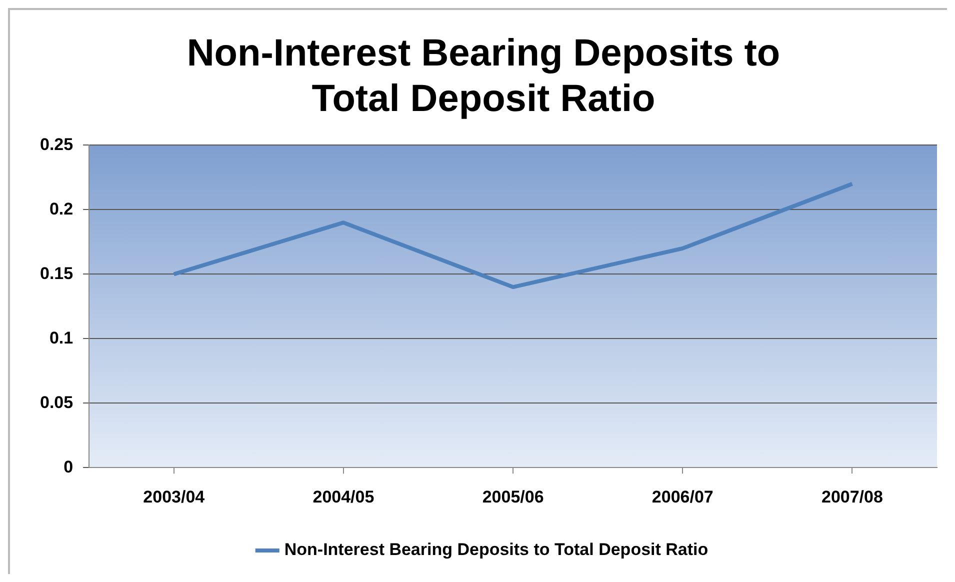 The height and width of the screenshot is (582, 955). I want to click on y-tick-label: 0, so click(69, 466).